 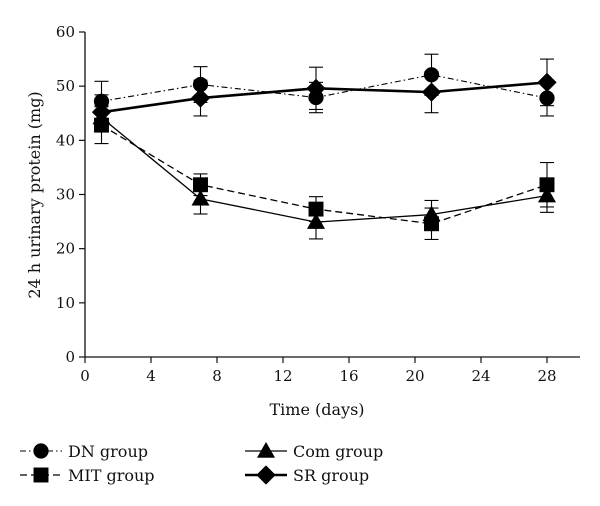 What do you see at coordinates (65, 140) in the screenshot?
I see `y-tick-label: 40` at bounding box center [65, 140].